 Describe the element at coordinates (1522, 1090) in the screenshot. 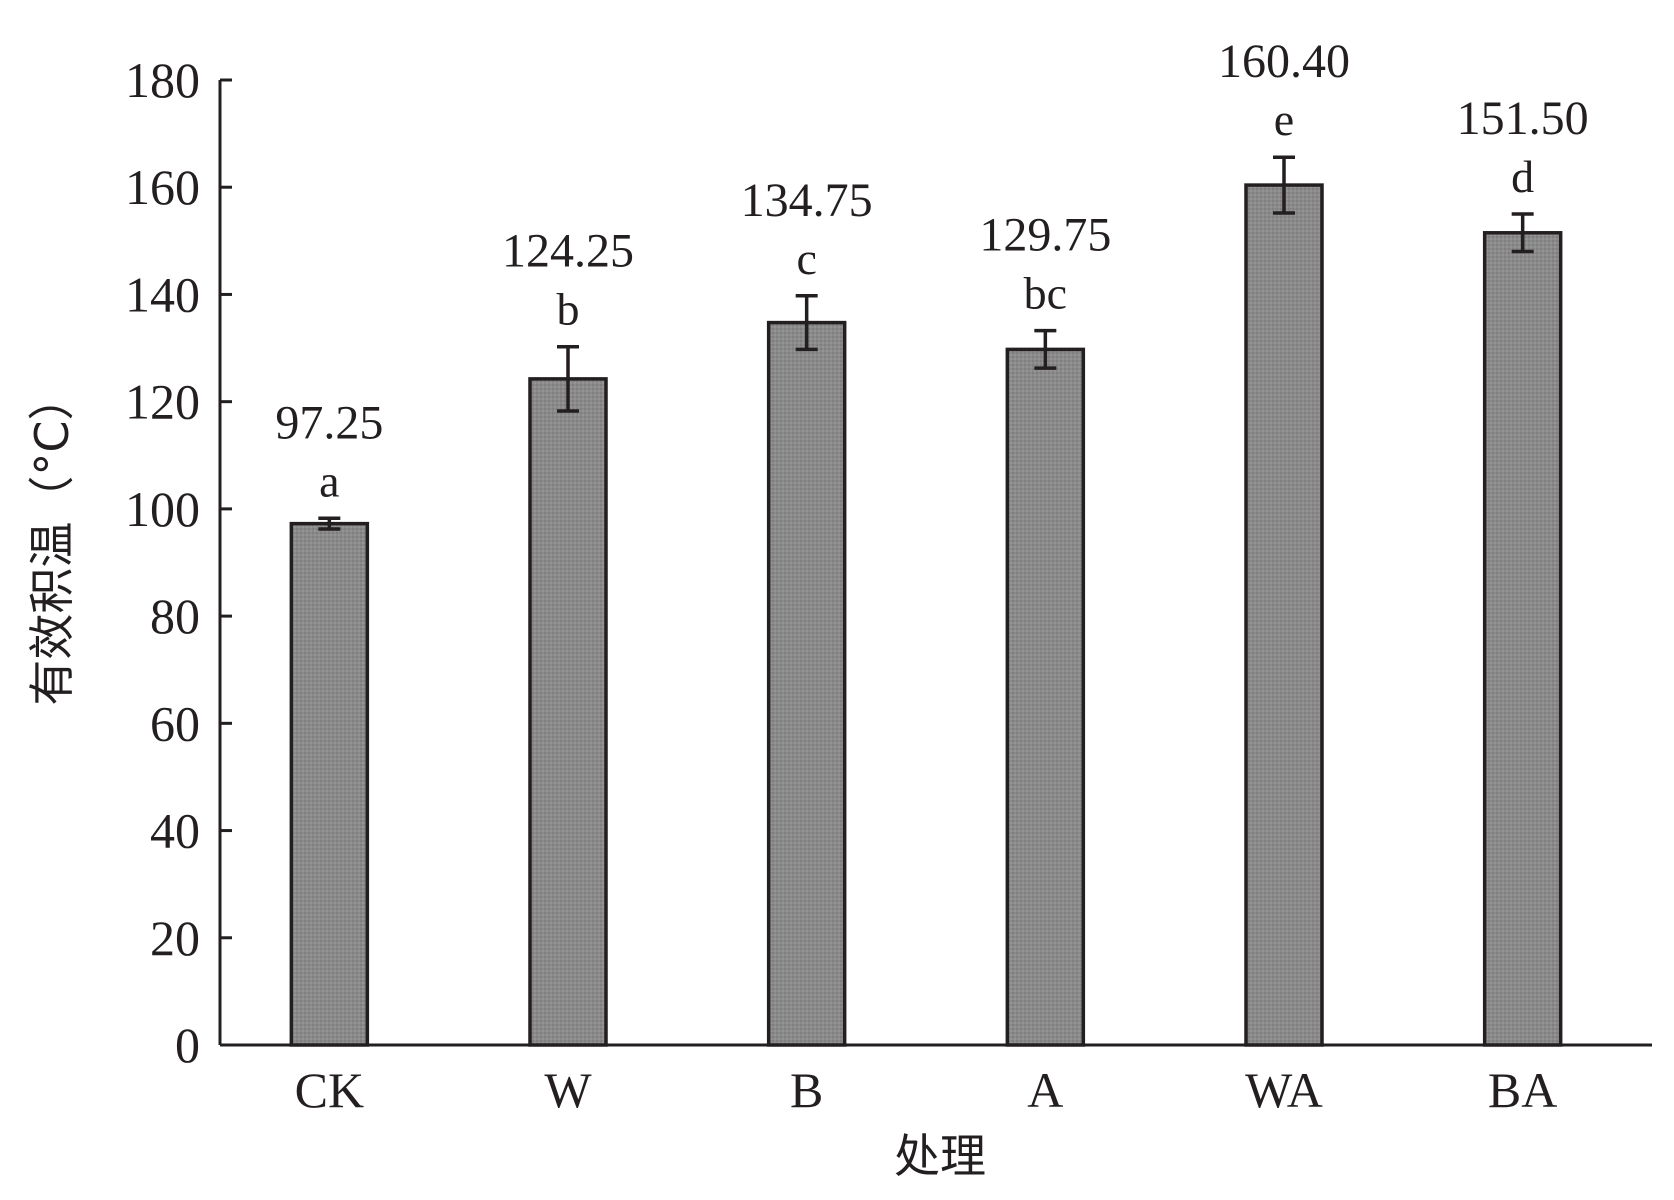

I see `x-tick-label: BA` at that location.